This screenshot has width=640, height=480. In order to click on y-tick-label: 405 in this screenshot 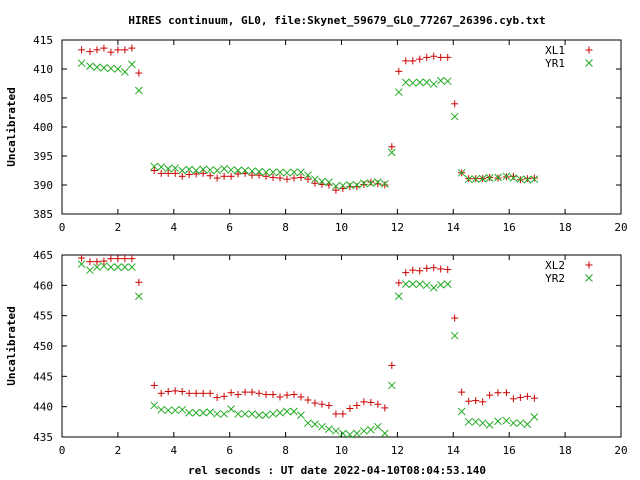, I will do `click(43, 98)`.